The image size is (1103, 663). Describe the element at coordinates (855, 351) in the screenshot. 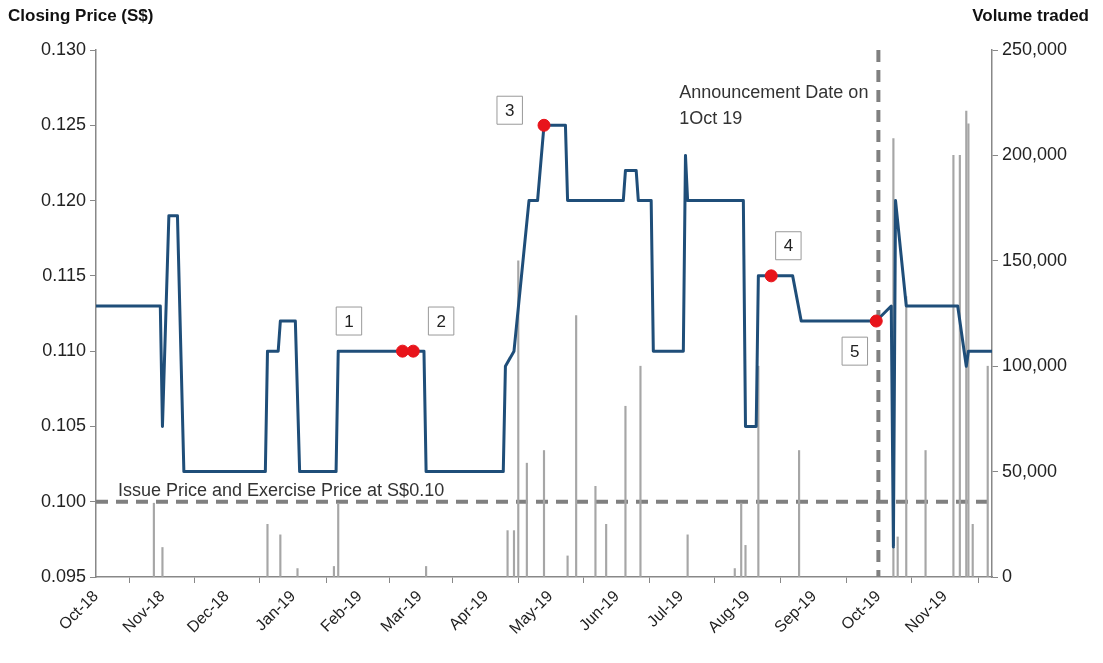

I see `annotation: 5` at that location.